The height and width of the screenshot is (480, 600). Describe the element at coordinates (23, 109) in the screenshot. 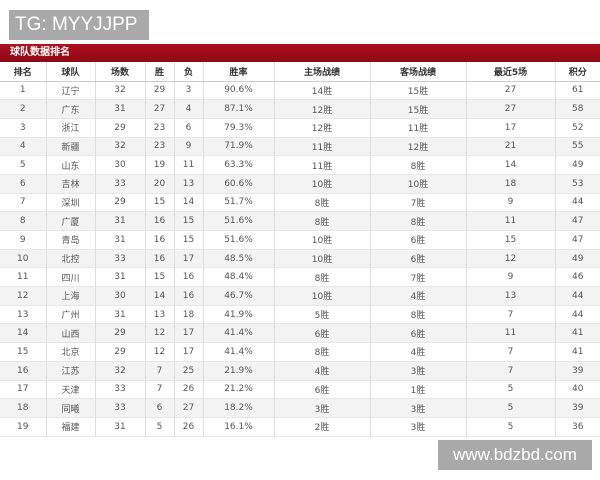

I see `cell-rank: 2` at that location.